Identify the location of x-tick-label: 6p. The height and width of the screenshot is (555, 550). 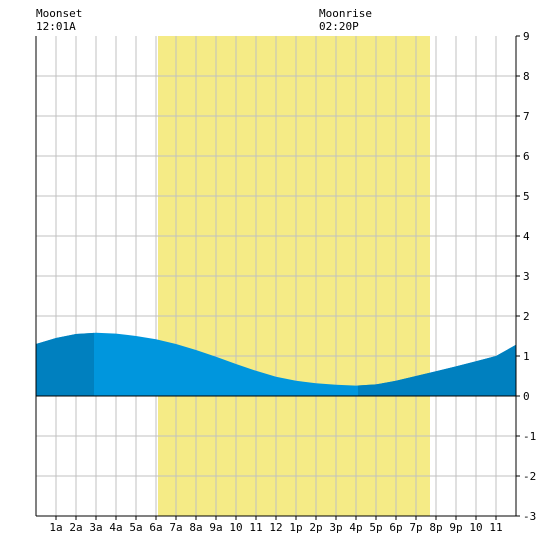
(395, 527).